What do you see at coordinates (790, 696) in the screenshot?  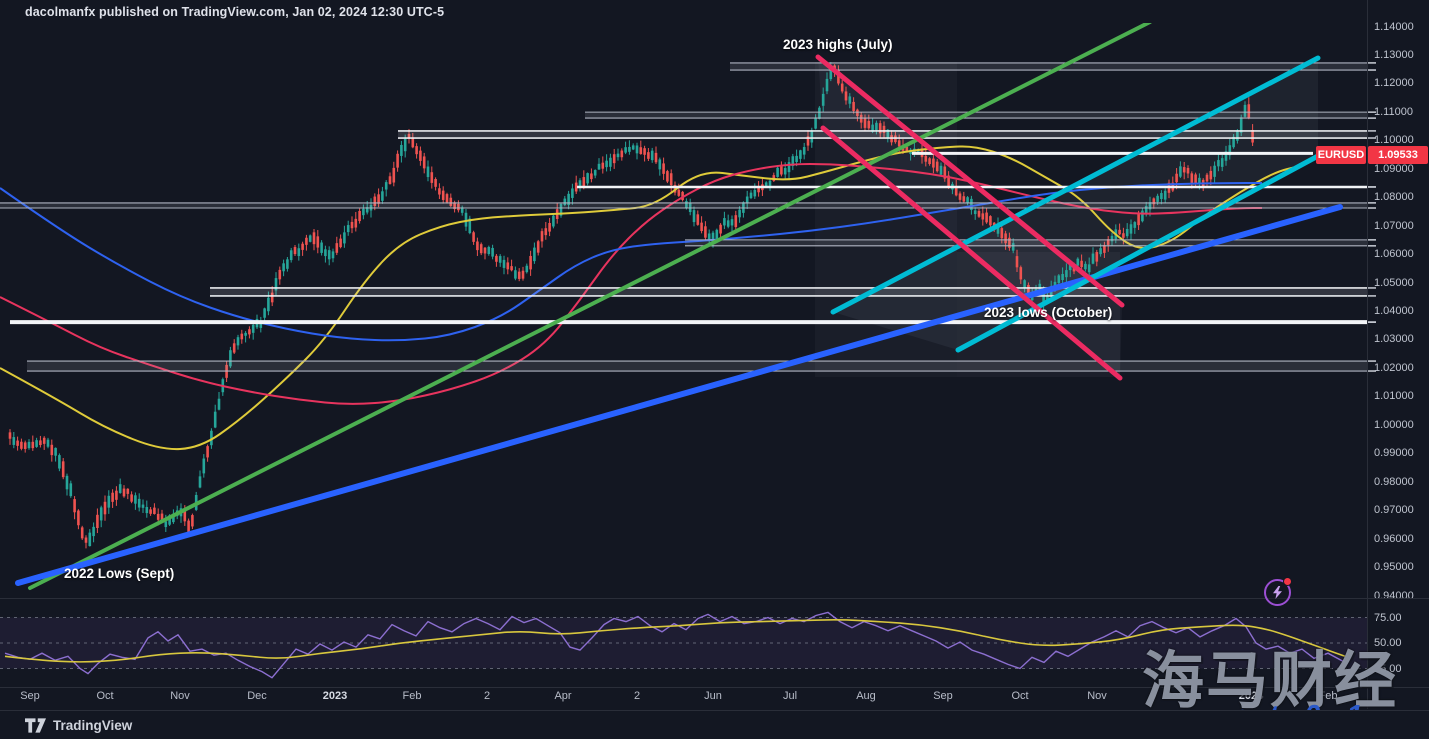 I see `time-tick-label: Jul` at bounding box center [790, 696].